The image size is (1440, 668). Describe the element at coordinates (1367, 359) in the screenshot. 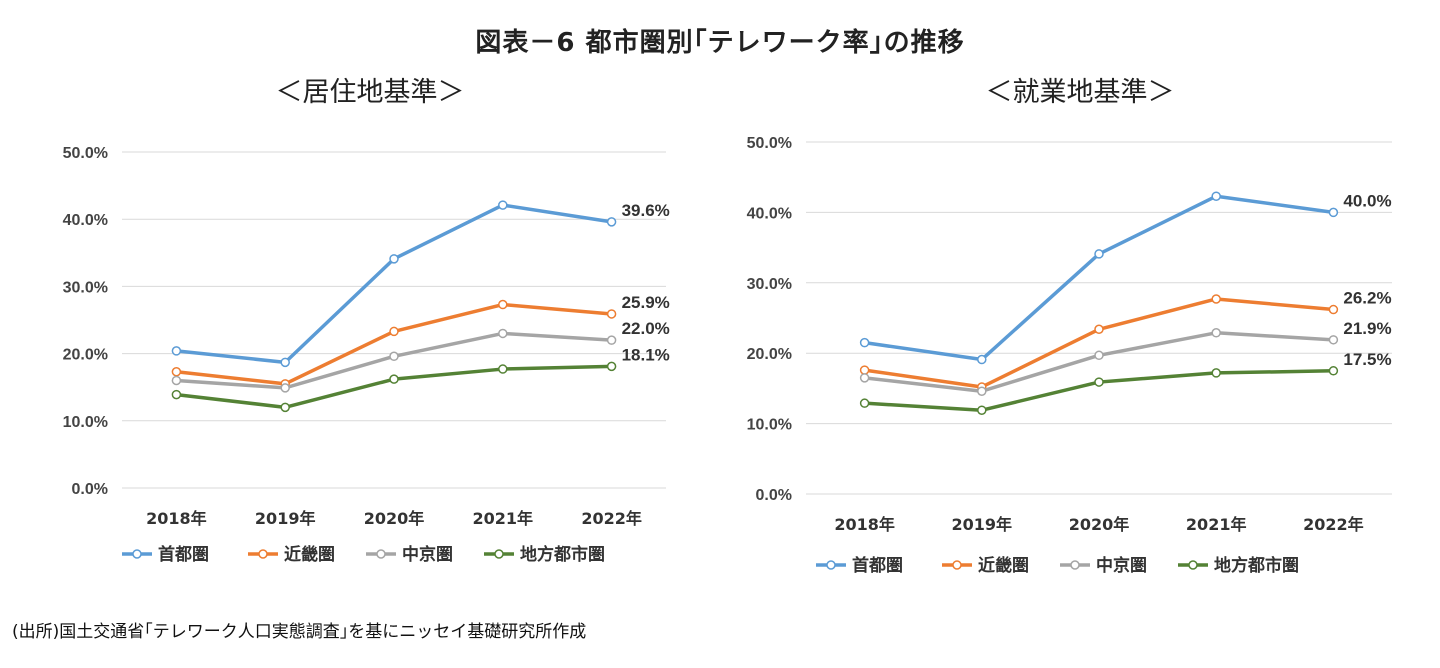

I see `data-label-chiho: 17.5%` at that location.